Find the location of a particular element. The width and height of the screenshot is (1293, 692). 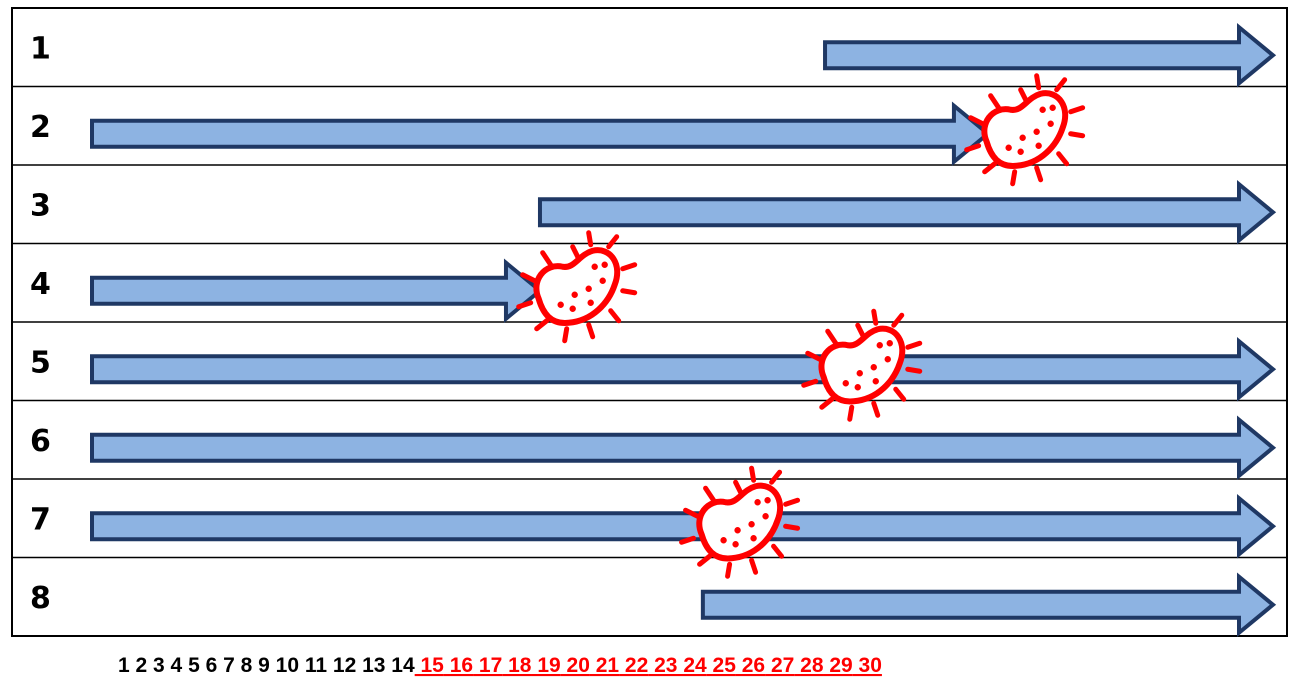

row-label: 4 is located at coordinates (40, 284).